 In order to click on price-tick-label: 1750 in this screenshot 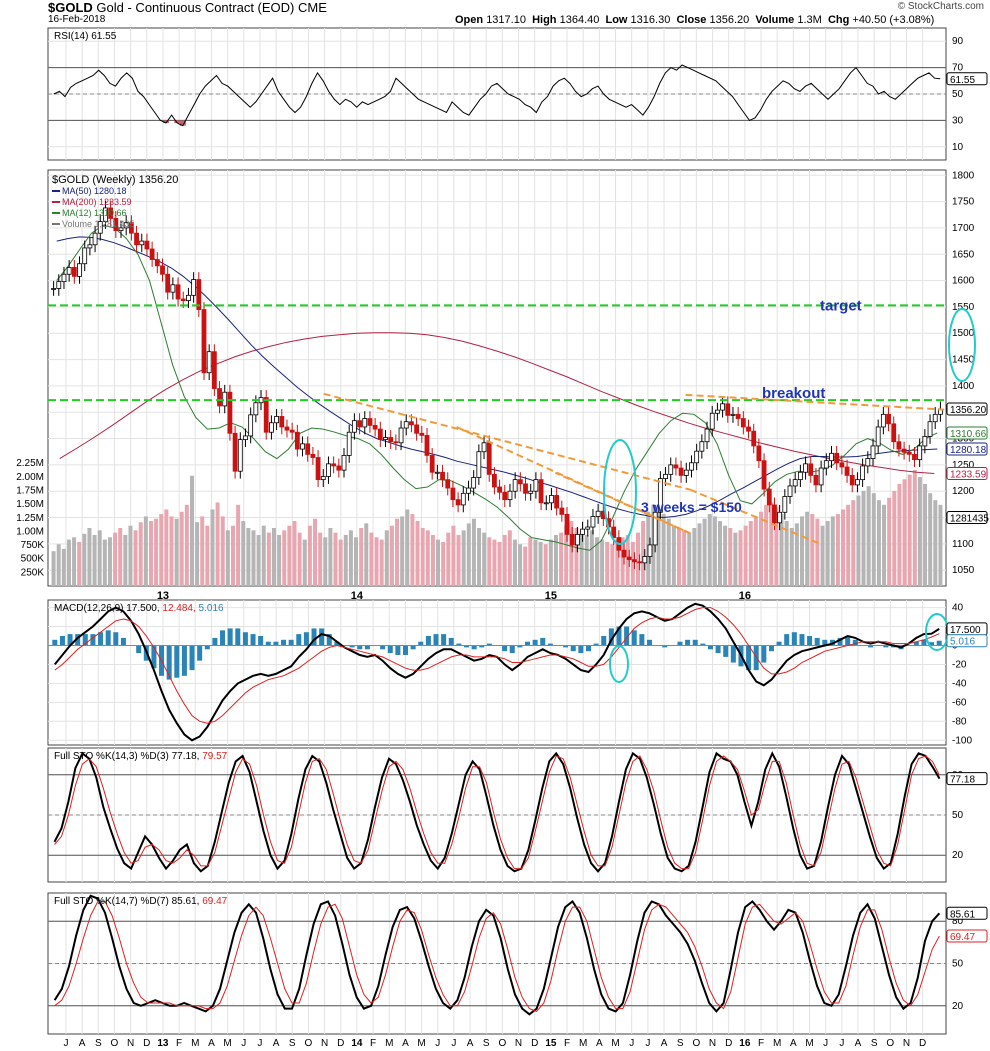, I will do `click(963, 202)`.